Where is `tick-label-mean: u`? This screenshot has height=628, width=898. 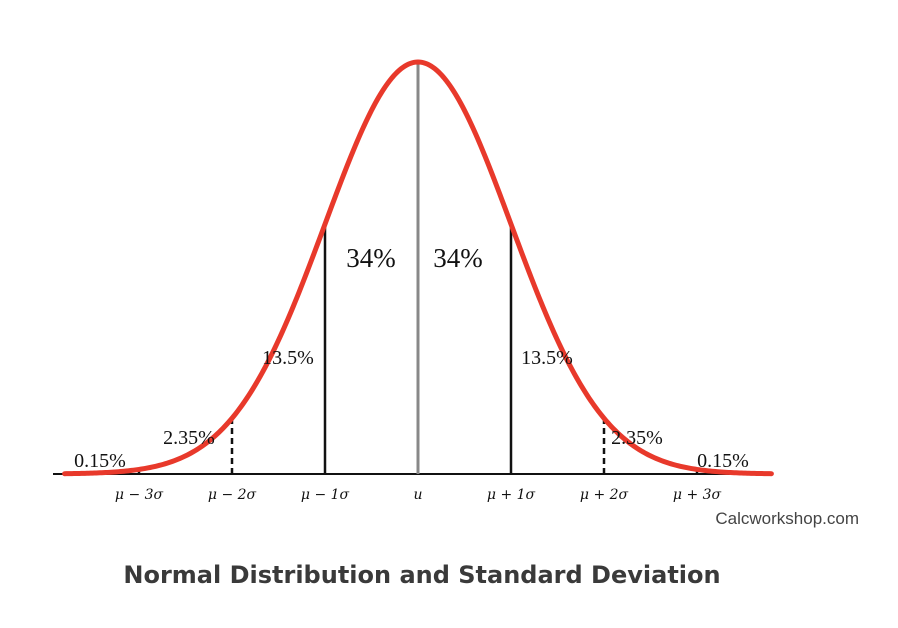
tick-label-mean: u is located at coordinates (417, 495).